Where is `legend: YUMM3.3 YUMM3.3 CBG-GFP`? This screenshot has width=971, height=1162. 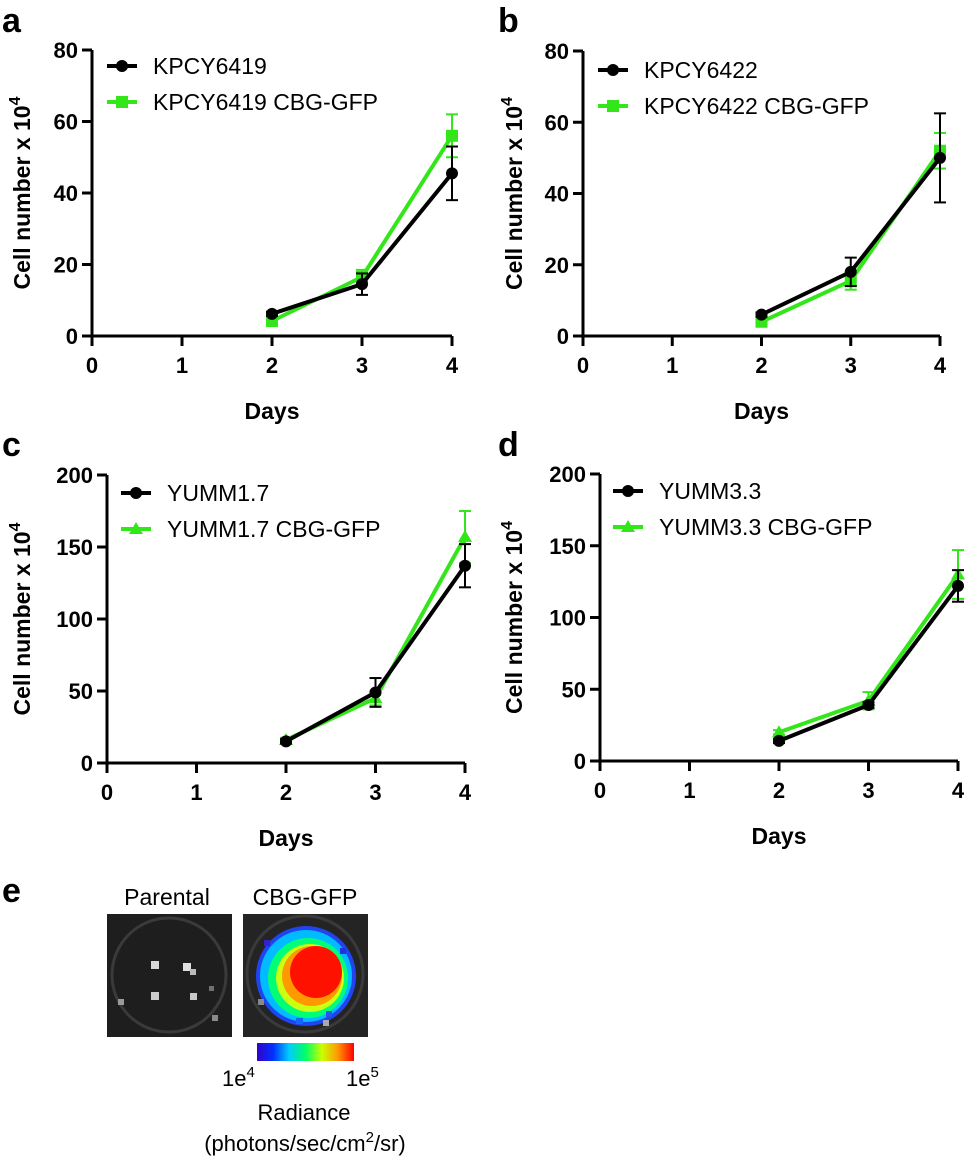 legend: YUMM3.3 YUMM3.3 CBG-GFP is located at coordinates (742, 509).